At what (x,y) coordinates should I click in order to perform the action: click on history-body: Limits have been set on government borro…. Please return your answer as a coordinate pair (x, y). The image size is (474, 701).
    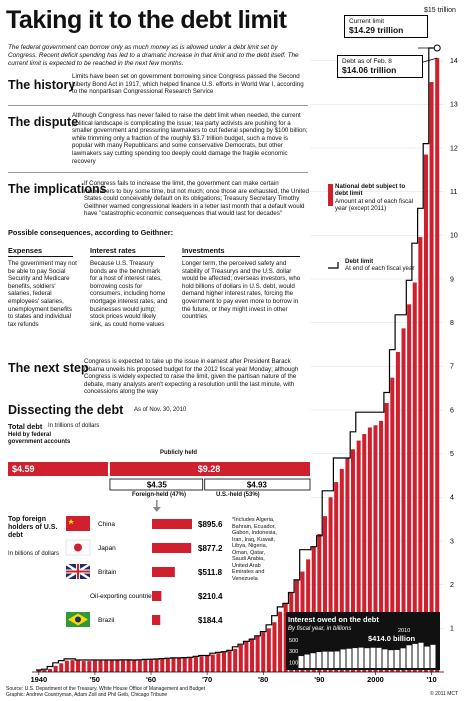
    Looking at the image, I should click on (188, 84).